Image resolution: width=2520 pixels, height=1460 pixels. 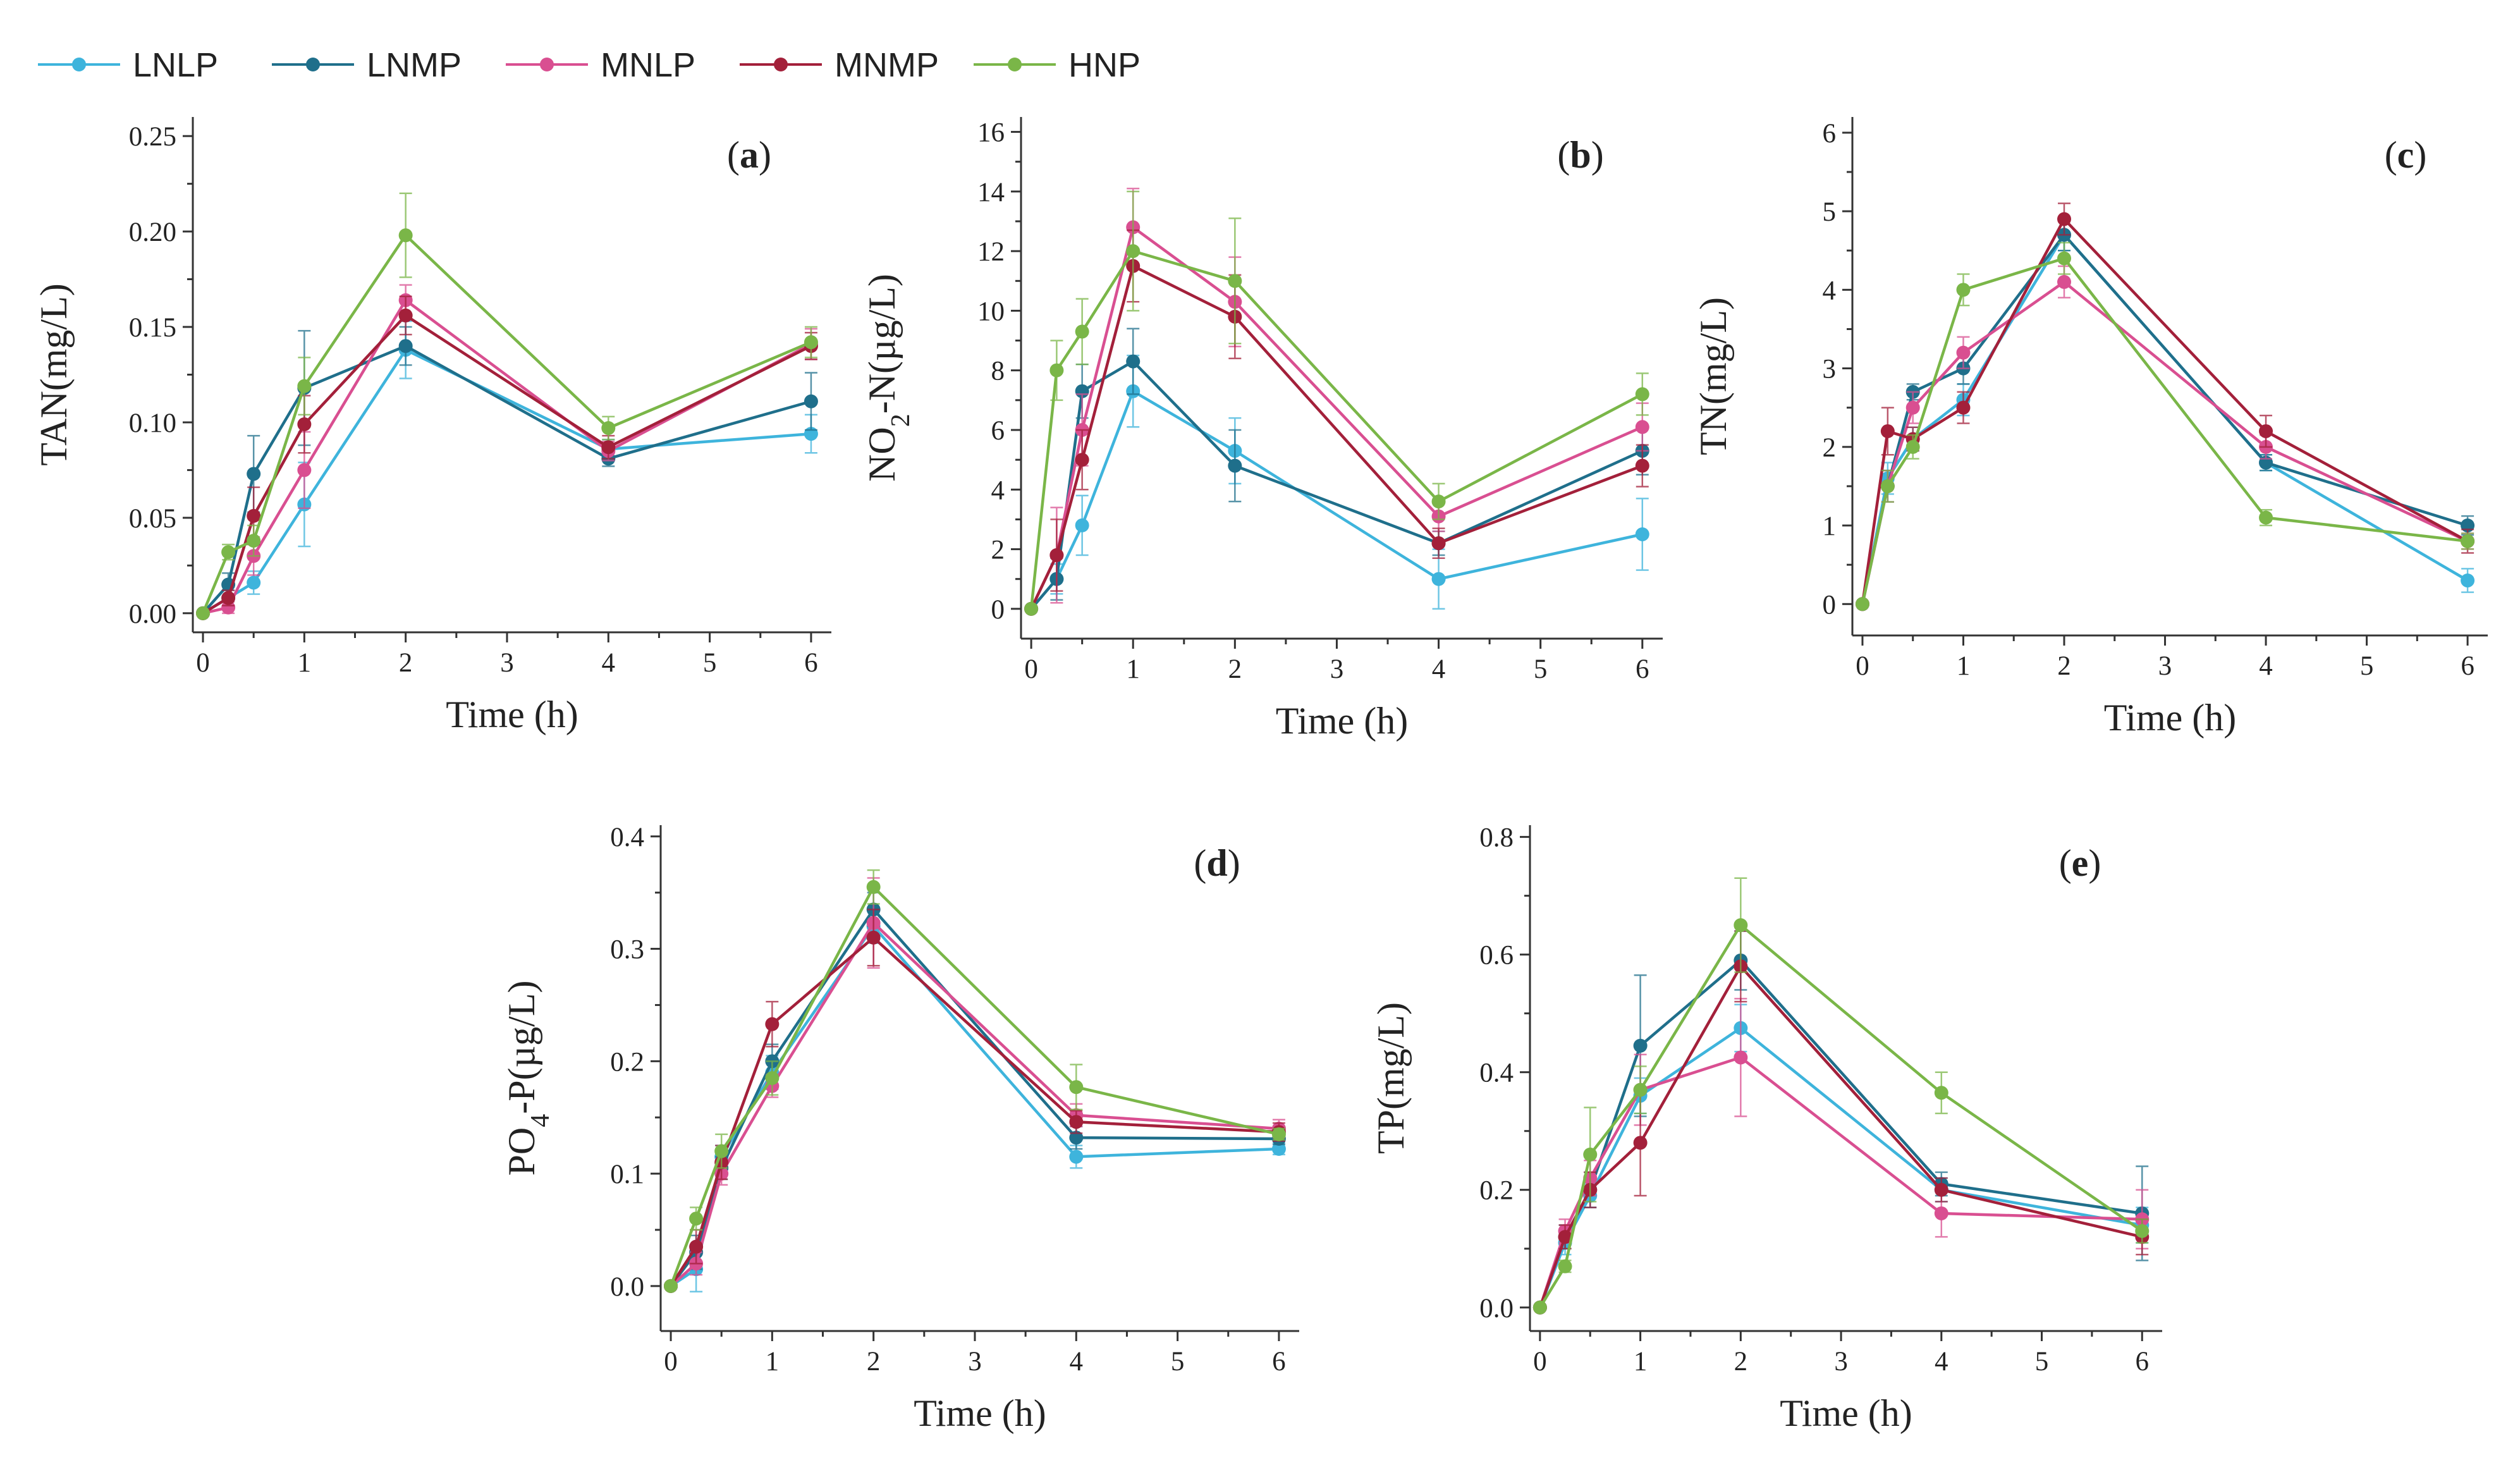 What do you see at coordinates (648, 65) in the screenshot?
I see `legend-label: MNLP` at bounding box center [648, 65].